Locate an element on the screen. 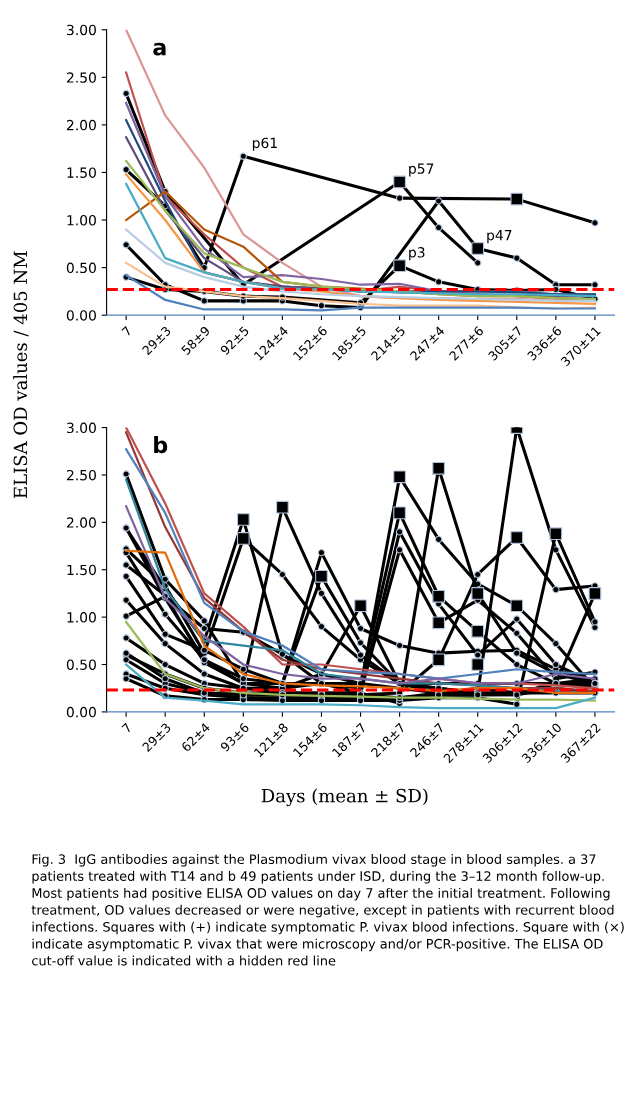 The width and height of the screenshot is (627, 1102). x-axis-title: Days (mean ± SD) is located at coordinates (344, 797).